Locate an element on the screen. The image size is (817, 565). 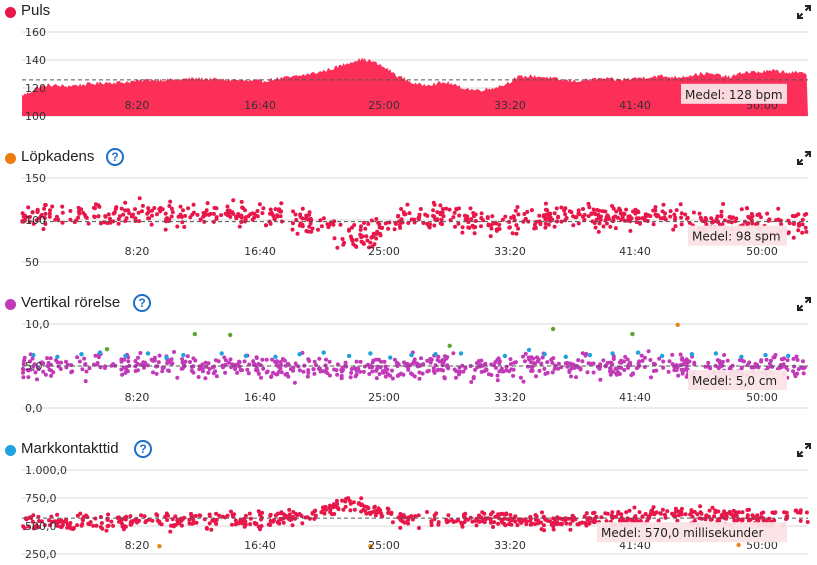
vertikal-header: Vertikal rörelse ? is located at coordinates (408, 304).